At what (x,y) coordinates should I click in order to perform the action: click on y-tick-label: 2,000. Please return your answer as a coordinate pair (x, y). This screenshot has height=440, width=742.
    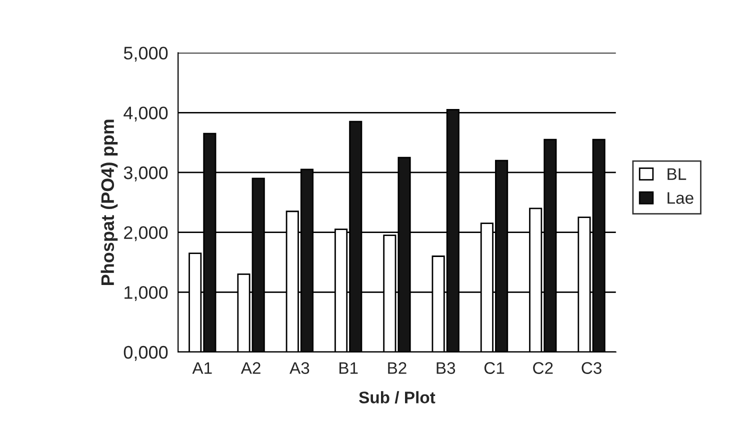
    Looking at the image, I should click on (146, 234).